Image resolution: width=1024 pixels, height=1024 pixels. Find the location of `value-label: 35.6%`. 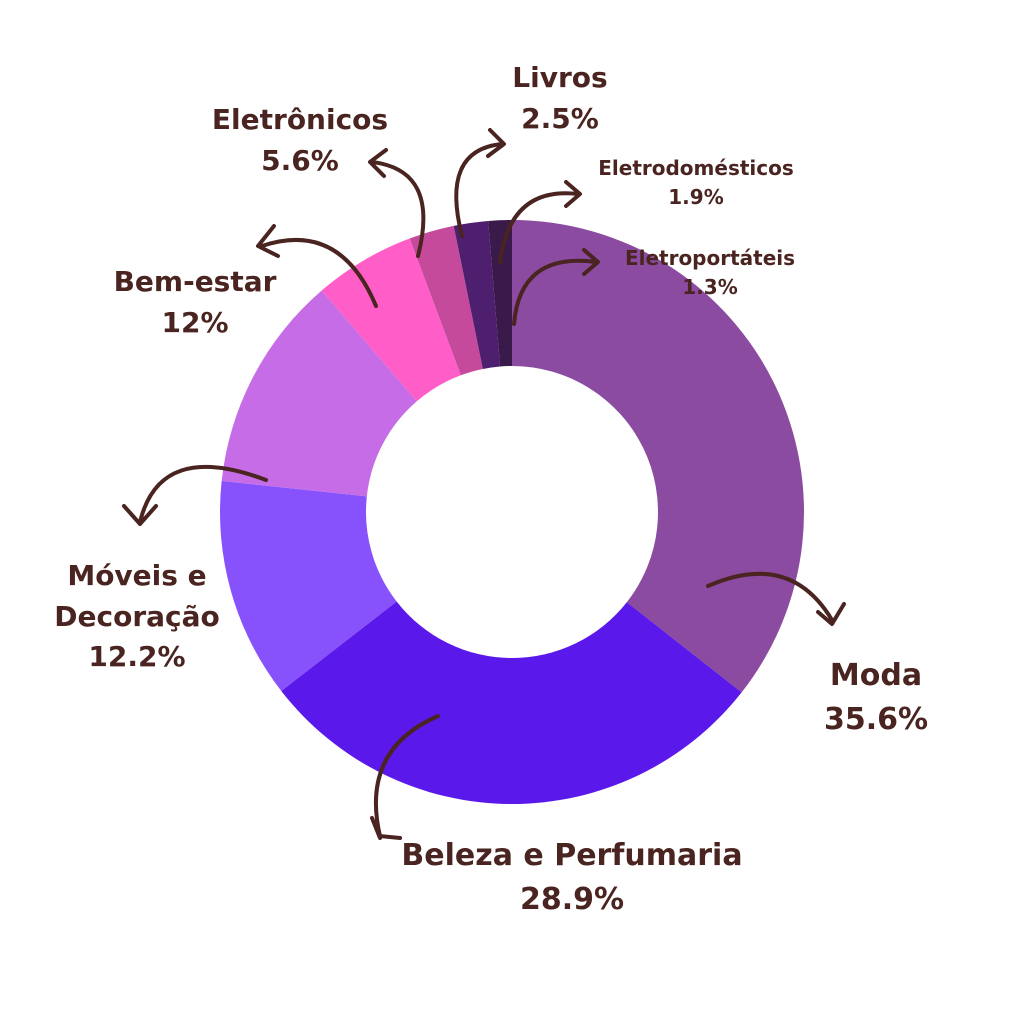

value-label: 35.6% is located at coordinates (876, 719).